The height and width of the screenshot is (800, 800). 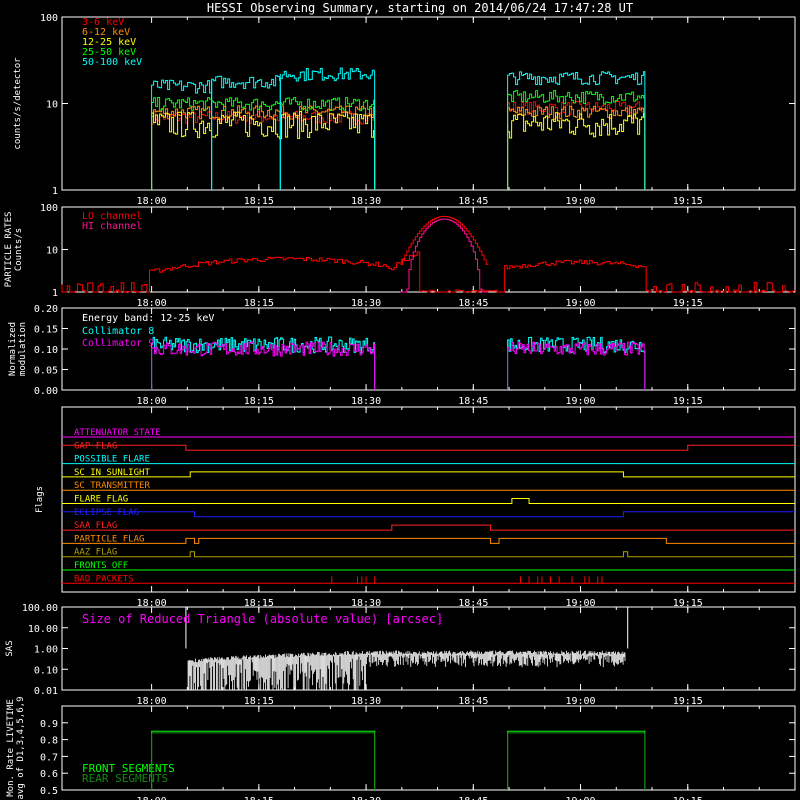 What do you see at coordinates (9, 250) in the screenshot?
I see `y-axis-label-line: PARTICLE RATES` at bounding box center [9, 250].